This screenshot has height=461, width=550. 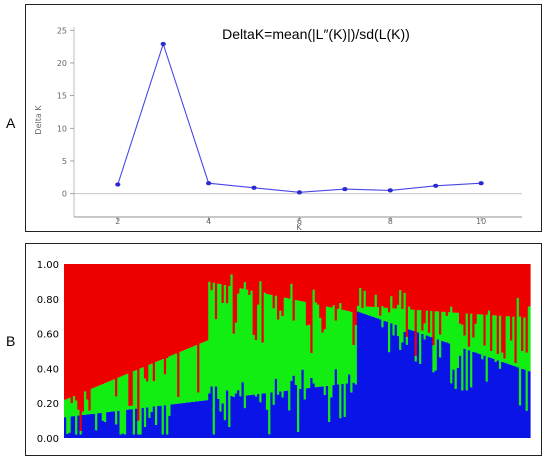 I want to click on panel-label-a: A, so click(x=11, y=123).